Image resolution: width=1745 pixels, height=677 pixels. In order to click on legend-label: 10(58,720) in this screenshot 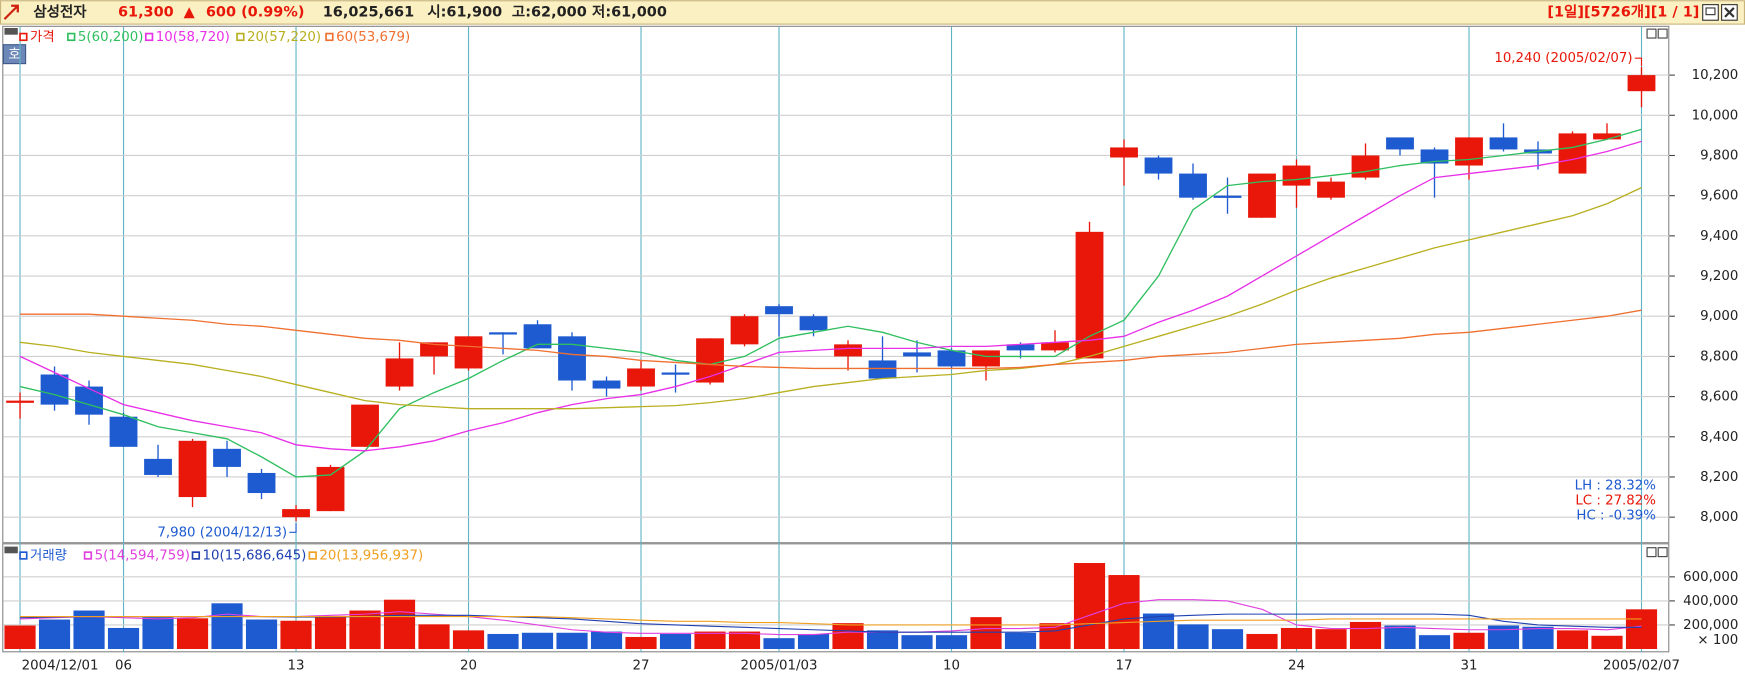, I will do `click(193, 37)`.